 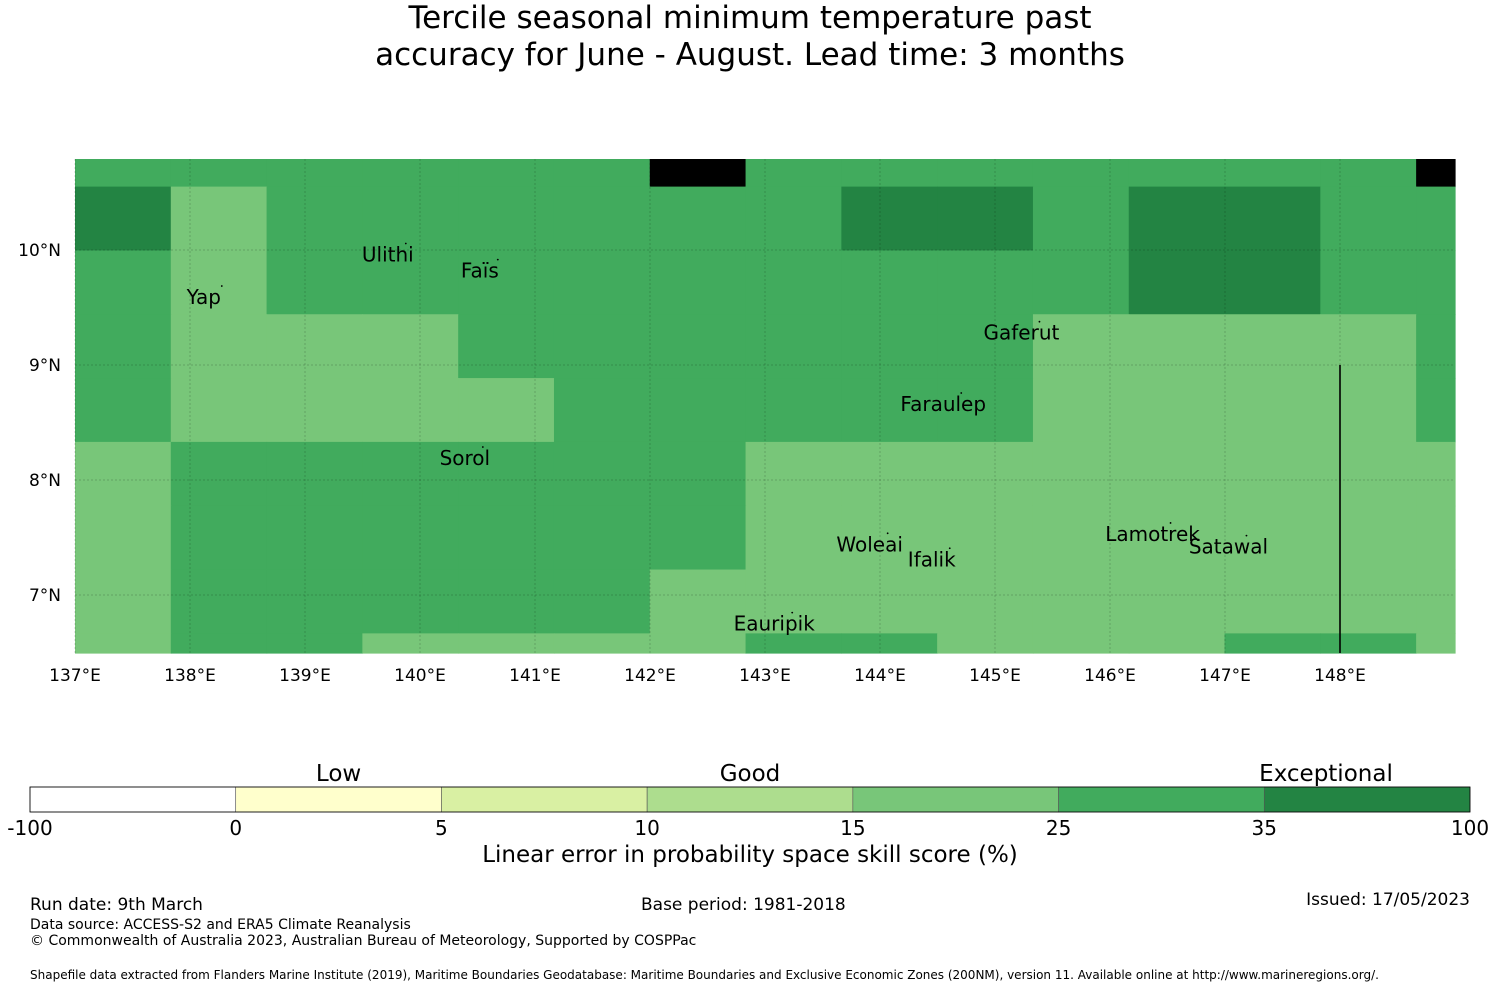 What do you see at coordinates (1110, 676) in the screenshot?
I see `longitude-tick-label: 146°E` at bounding box center [1110, 676].